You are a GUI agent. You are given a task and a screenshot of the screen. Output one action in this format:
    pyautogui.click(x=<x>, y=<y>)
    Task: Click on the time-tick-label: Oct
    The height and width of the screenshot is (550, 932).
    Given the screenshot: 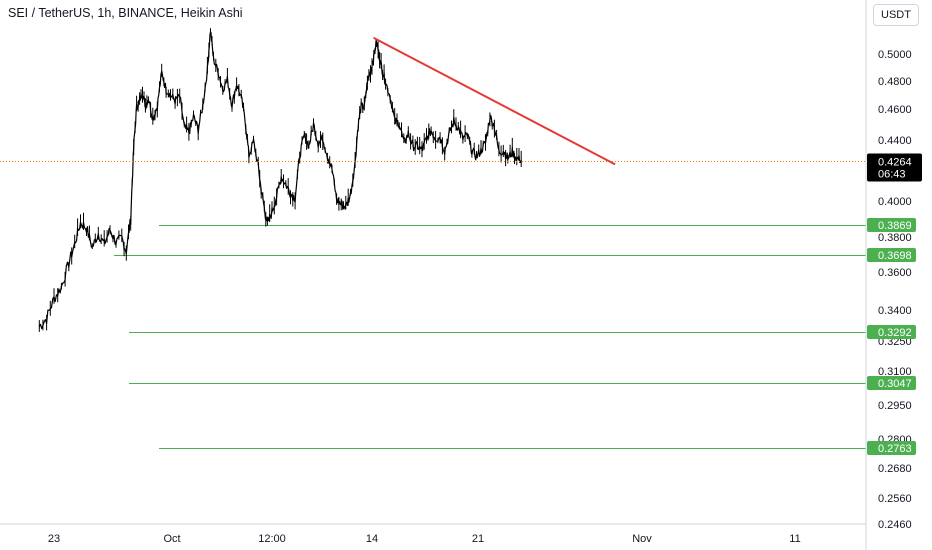 What is the action you would take?
    pyautogui.click(x=171, y=539)
    